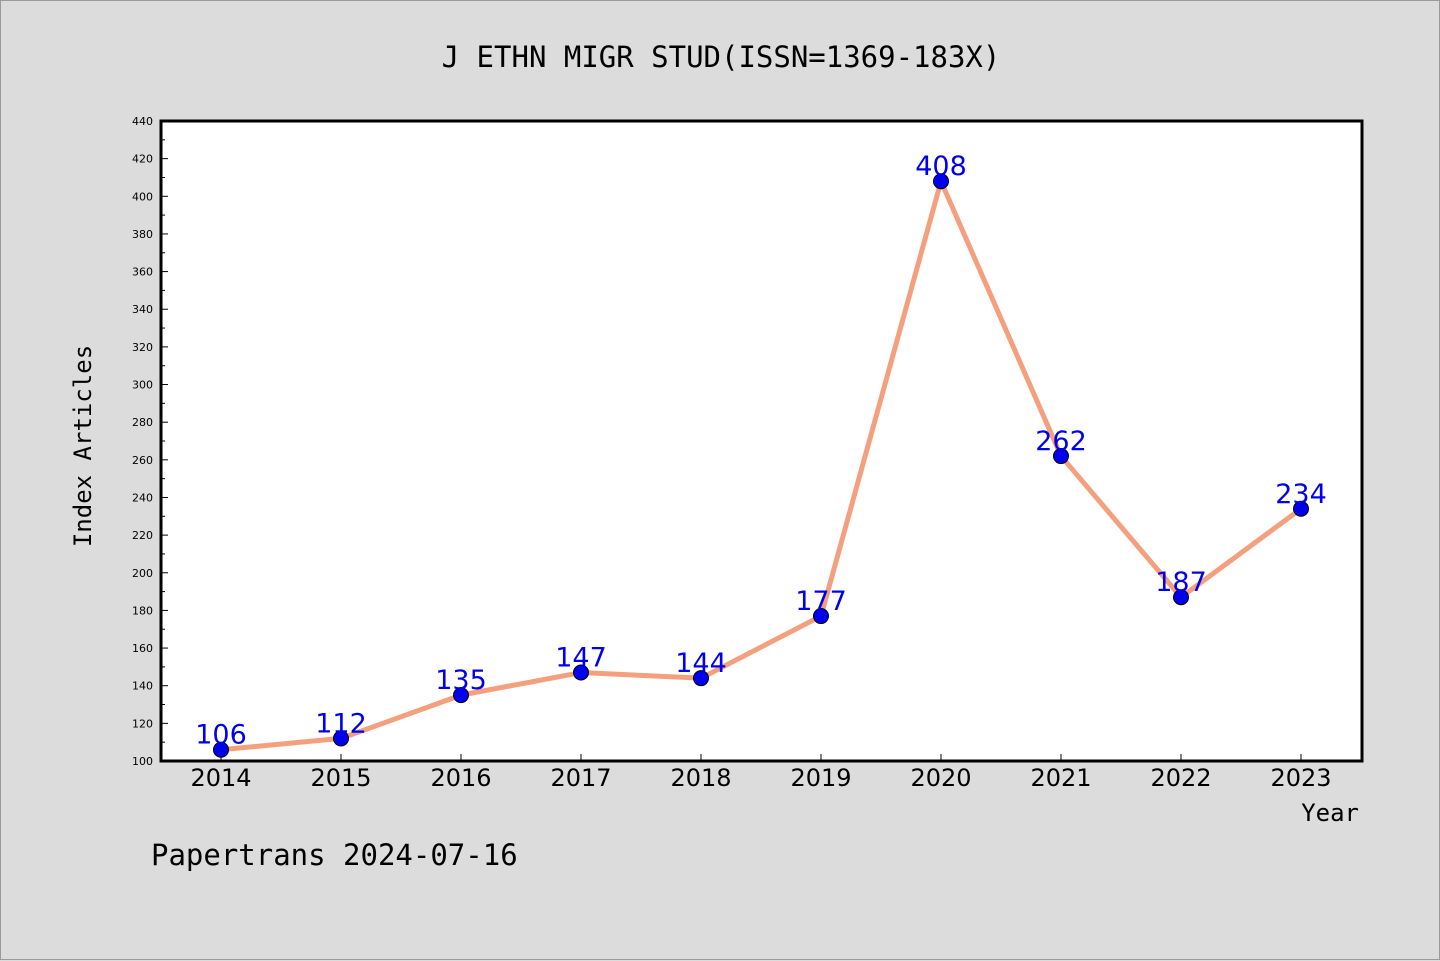 The width and height of the screenshot is (1440, 961). I want to click on y-tick-label: 400, so click(142, 196).